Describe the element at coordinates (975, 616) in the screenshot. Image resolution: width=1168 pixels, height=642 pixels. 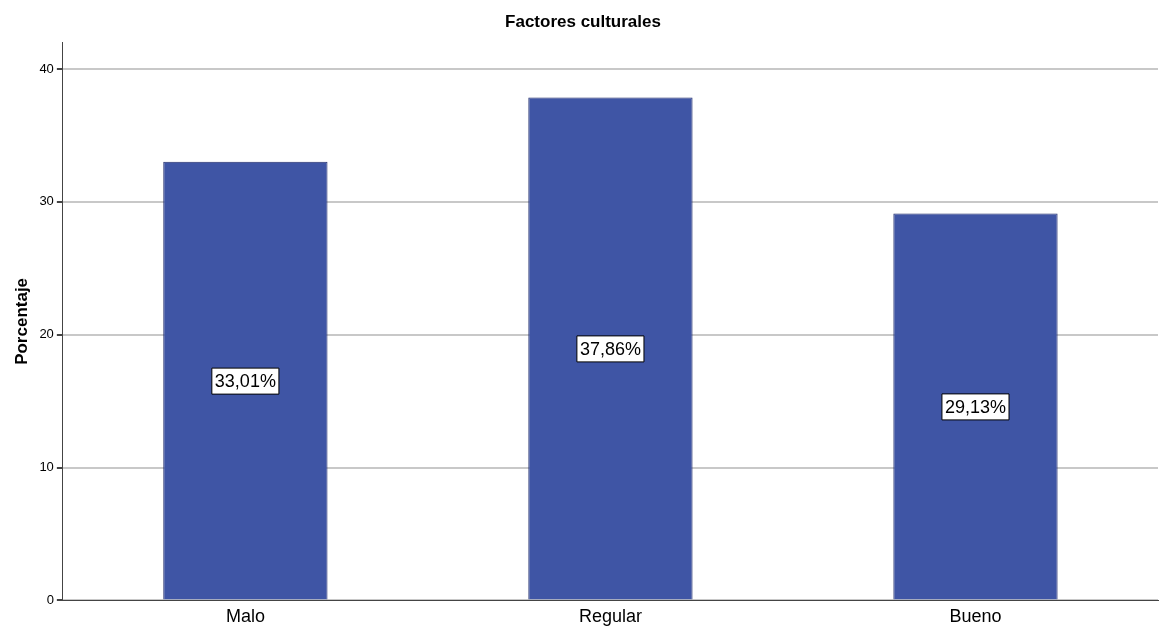
I see `x-tick-label: Bueno` at that location.